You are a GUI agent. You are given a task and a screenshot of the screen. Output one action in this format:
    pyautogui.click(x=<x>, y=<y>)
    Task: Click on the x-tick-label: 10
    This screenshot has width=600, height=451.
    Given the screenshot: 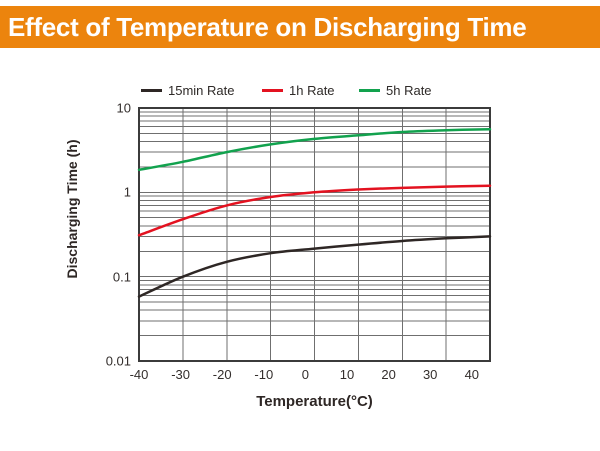 What is the action you would take?
    pyautogui.click(x=347, y=374)
    